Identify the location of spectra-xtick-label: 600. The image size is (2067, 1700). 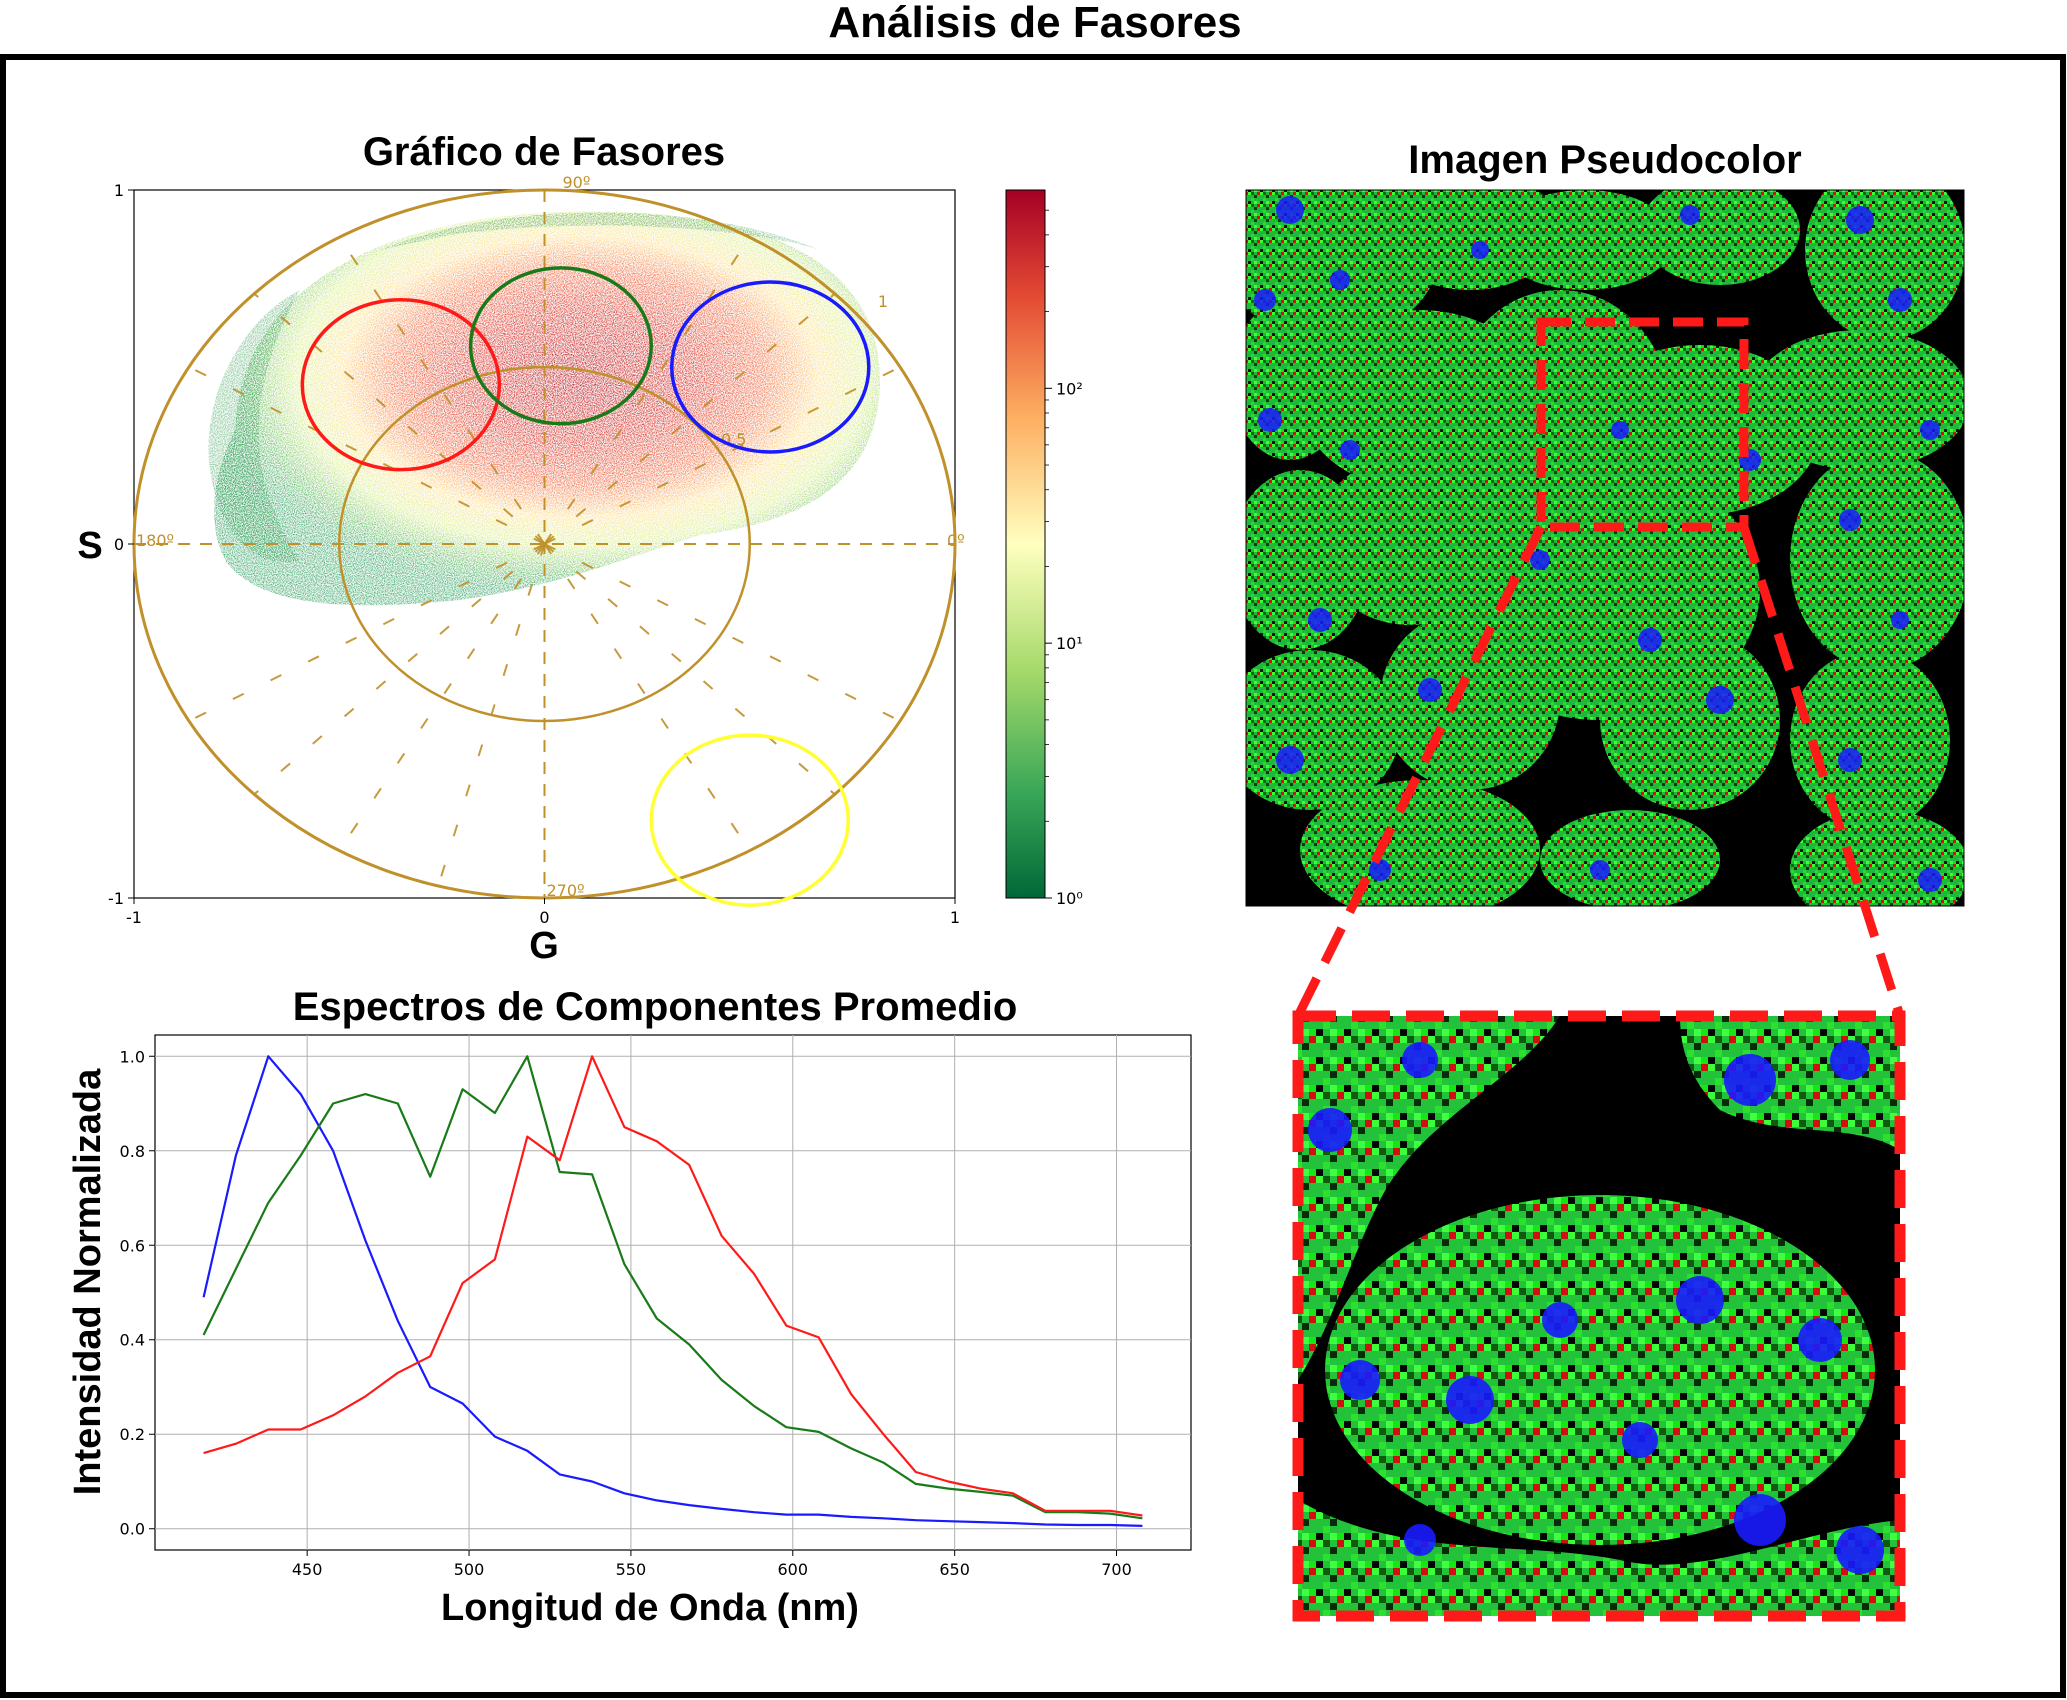
(793, 1569).